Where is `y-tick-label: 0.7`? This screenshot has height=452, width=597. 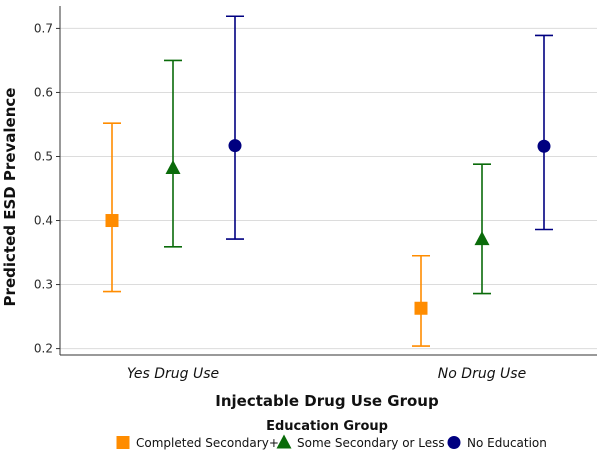
y-tick-label: 0.7 is located at coordinates (43, 28).